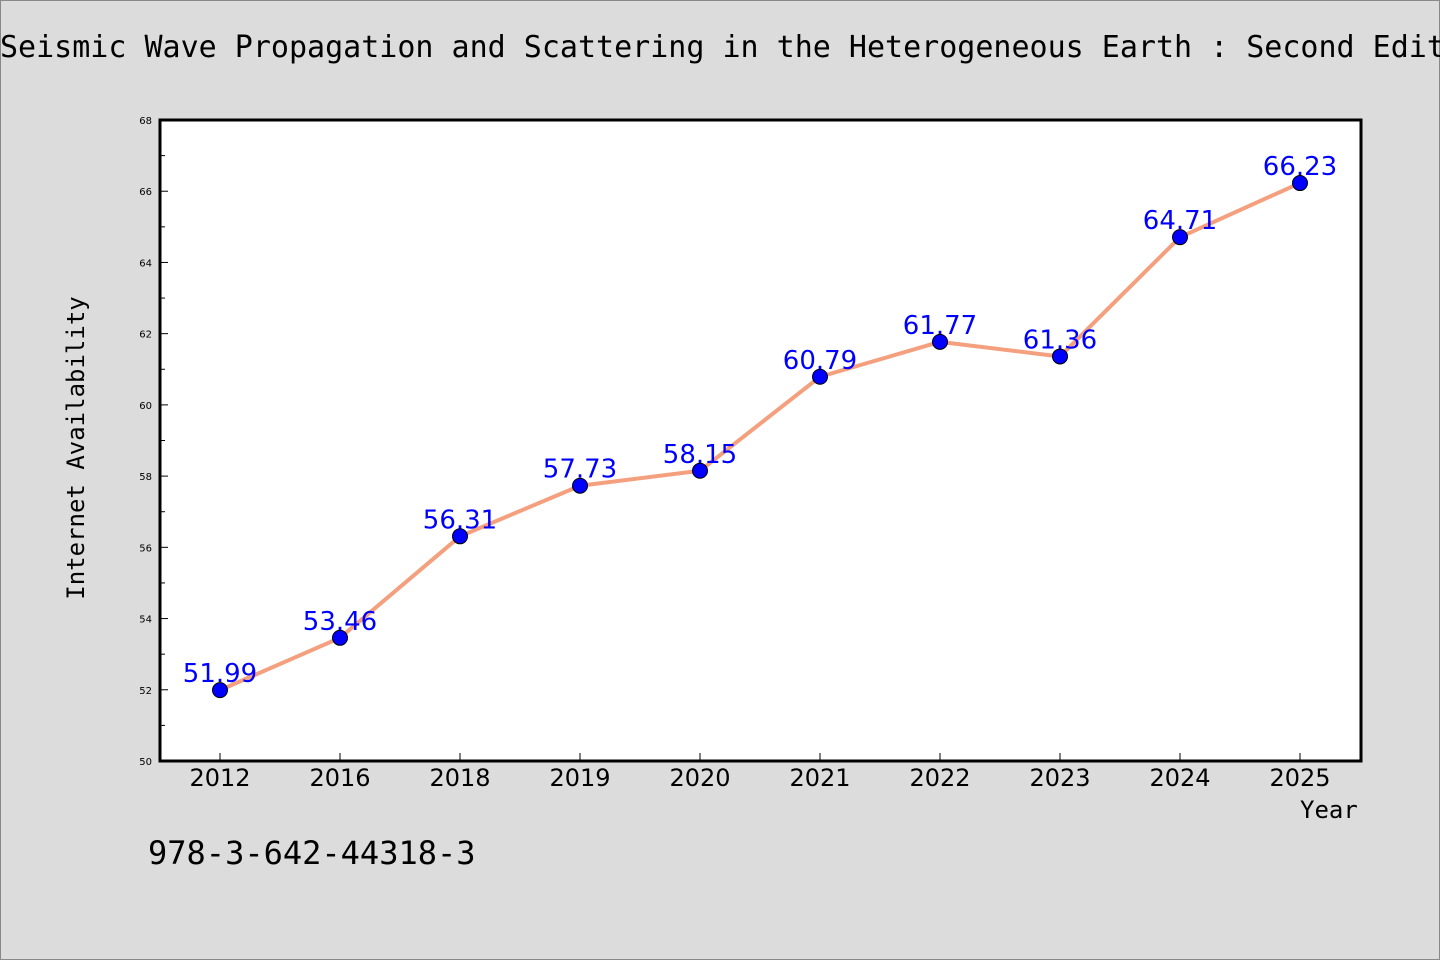 The height and width of the screenshot is (960, 1440). I want to click on x-axis-label: Year, so click(1329, 810).